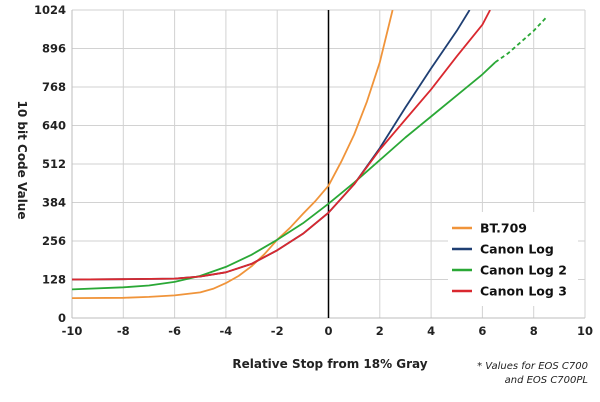 This screenshot has width=600, height=402. Describe the element at coordinates (54, 126) in the screenshot. I see `y-tick-label: 640` at that location.